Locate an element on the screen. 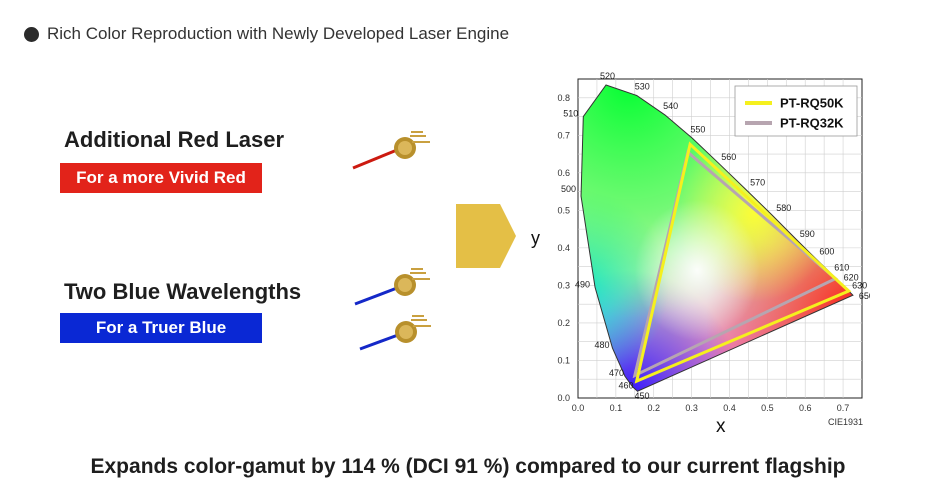  legend-label: PT-RQ50K is located at coordinates (812, 103).